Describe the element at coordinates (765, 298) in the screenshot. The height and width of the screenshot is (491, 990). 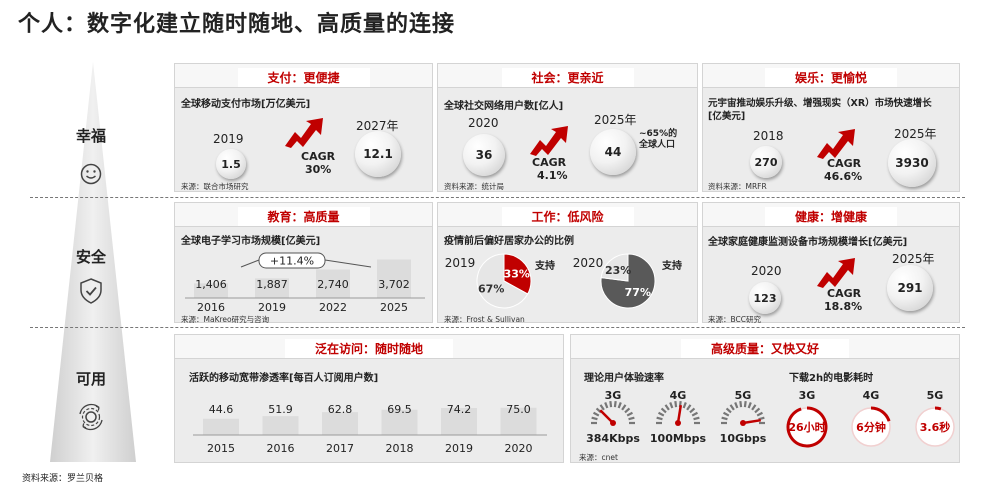
I see `start-value-ball: 123` at that location.